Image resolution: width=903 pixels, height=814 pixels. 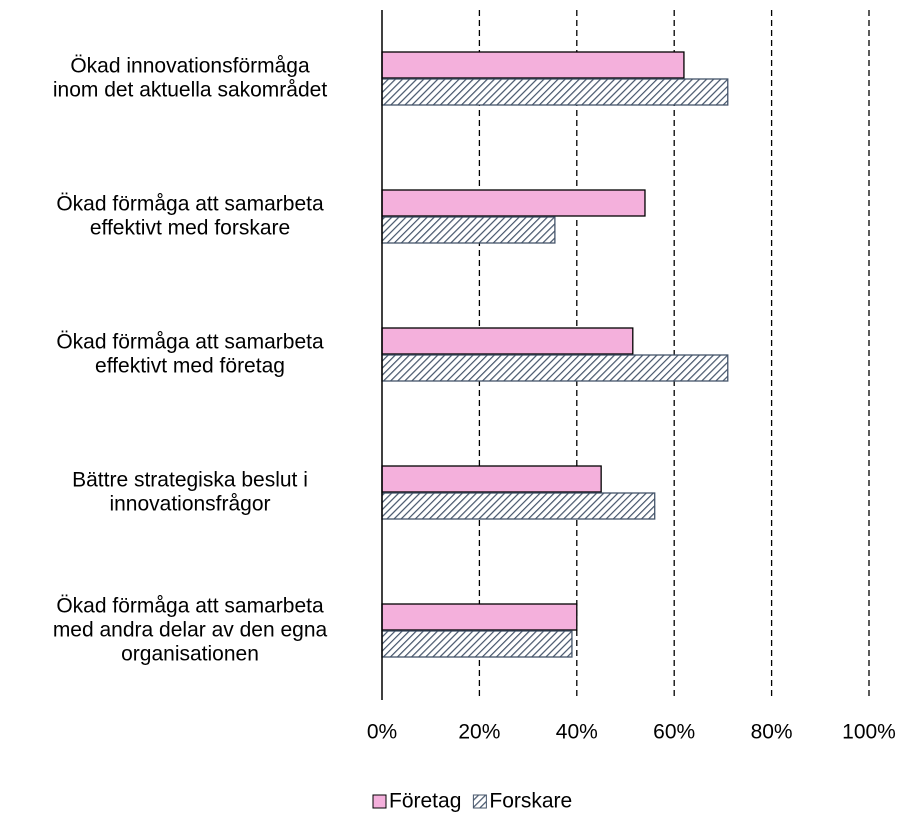 I want to click on category-label: med andra delar av den egna, so click(x=190, y=630).